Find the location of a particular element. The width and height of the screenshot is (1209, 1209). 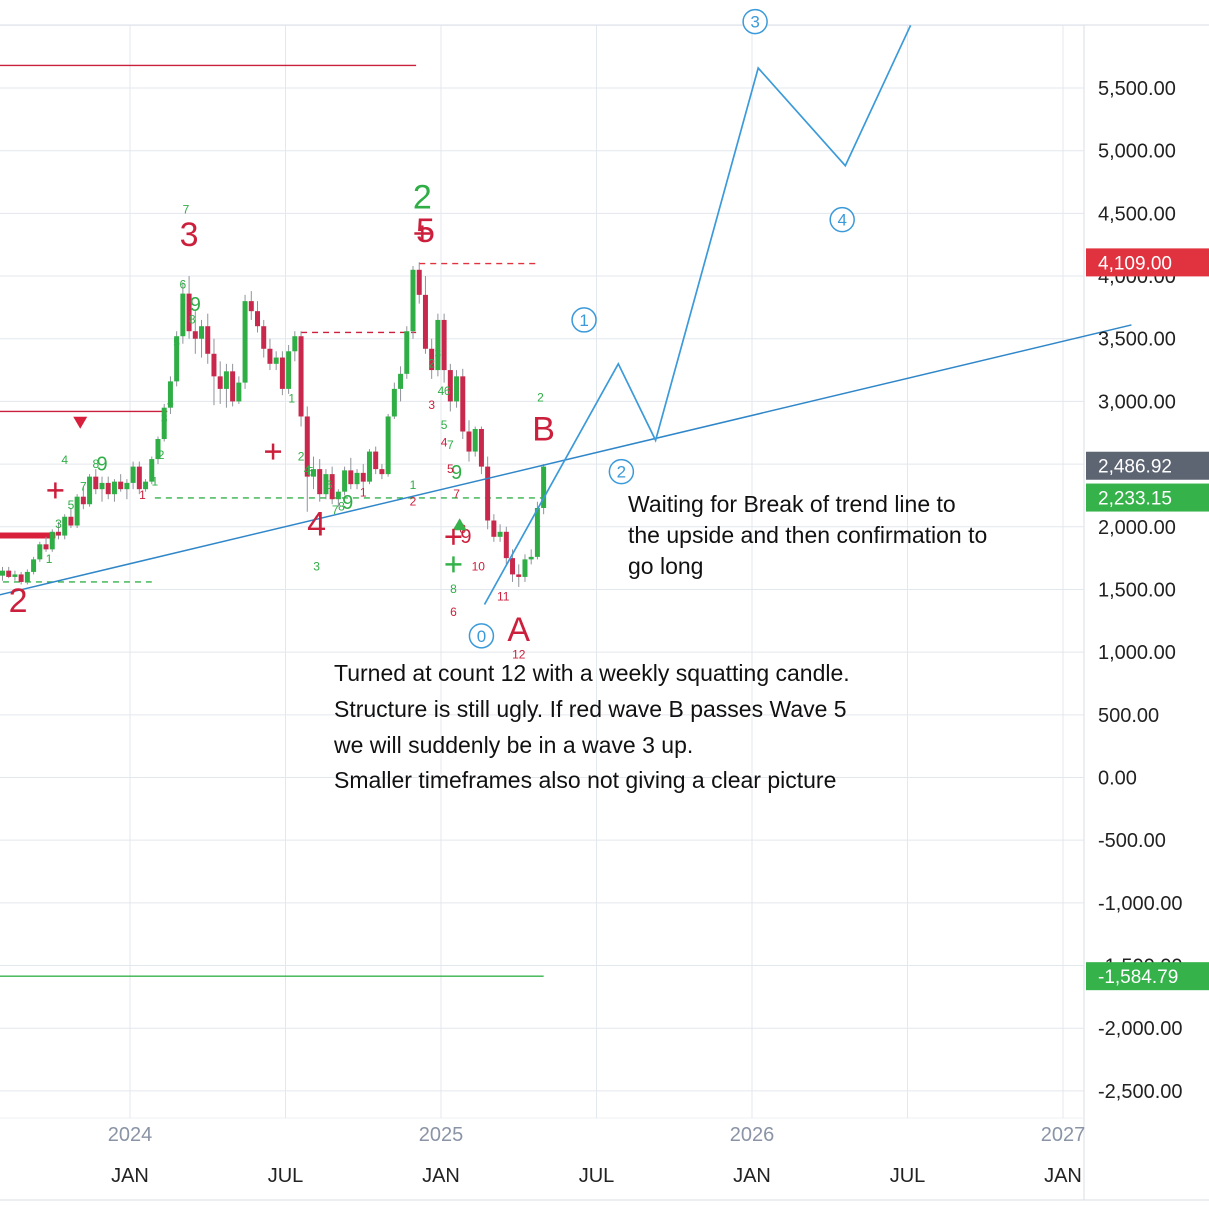

note-waiting-line-2: the upside and then confirmation to is located at coordinates (807, 535).